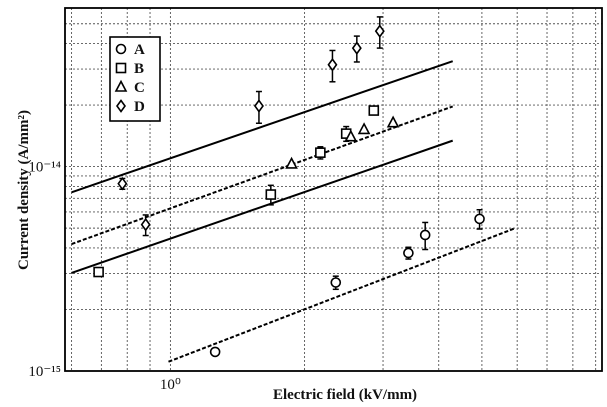 The height and width of the screenshot is (407, 607). What do you see at coordinates (139, 107) in the screenshot?
I see `legend-label-d: D` at bounding box center [139, 107].